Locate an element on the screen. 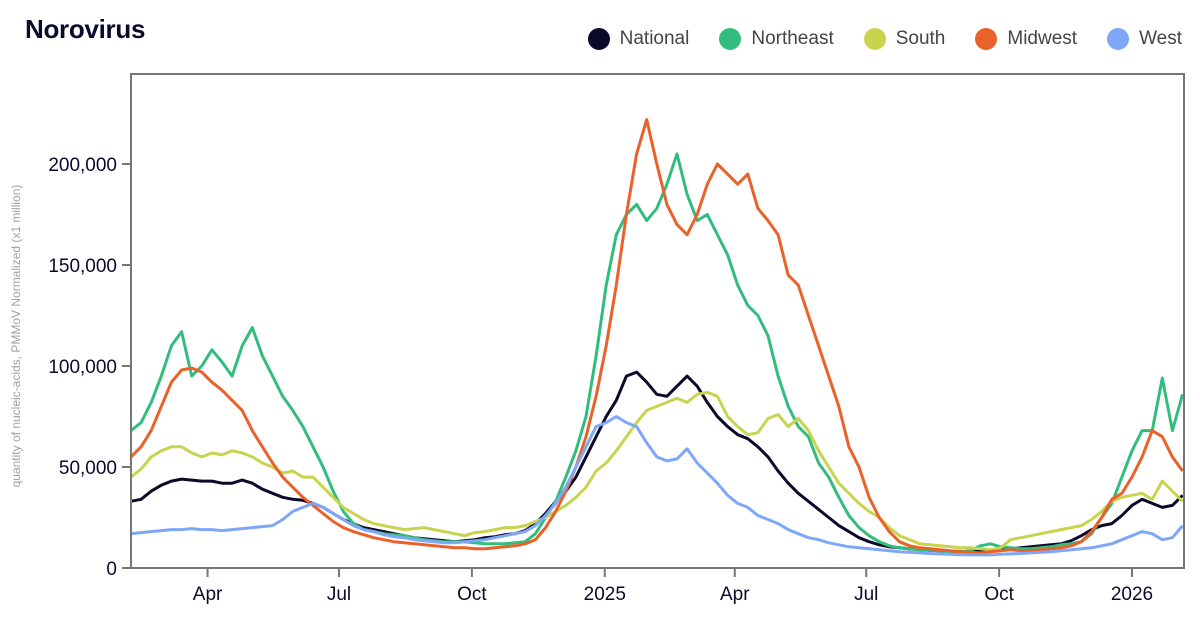 The height and width of the screenshot is (630, 1200). y-tick-label: 0 is located at coordinates (111, 569).